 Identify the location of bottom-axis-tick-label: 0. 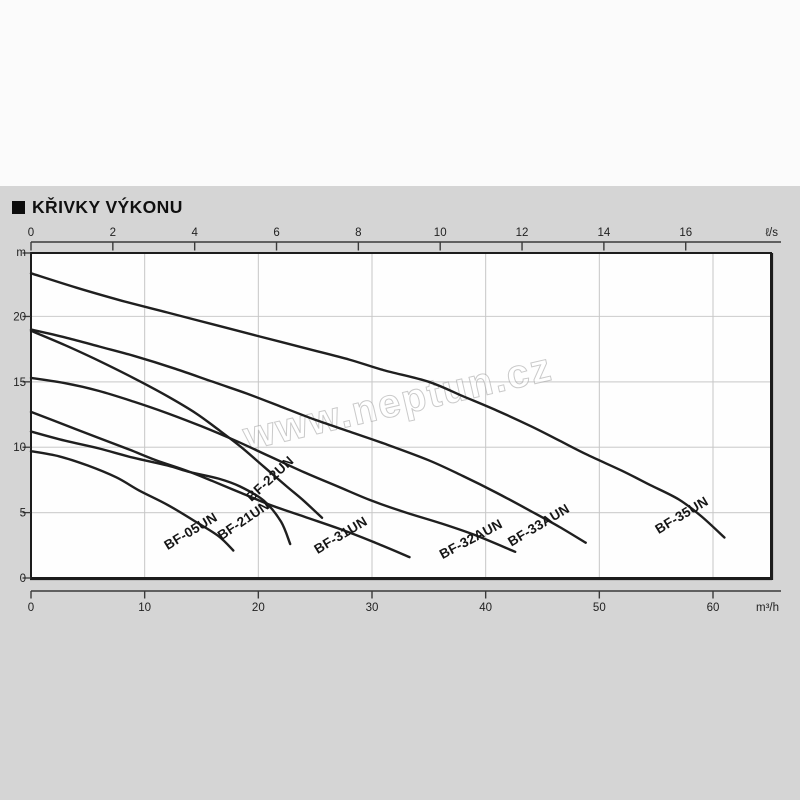
(31, 608).